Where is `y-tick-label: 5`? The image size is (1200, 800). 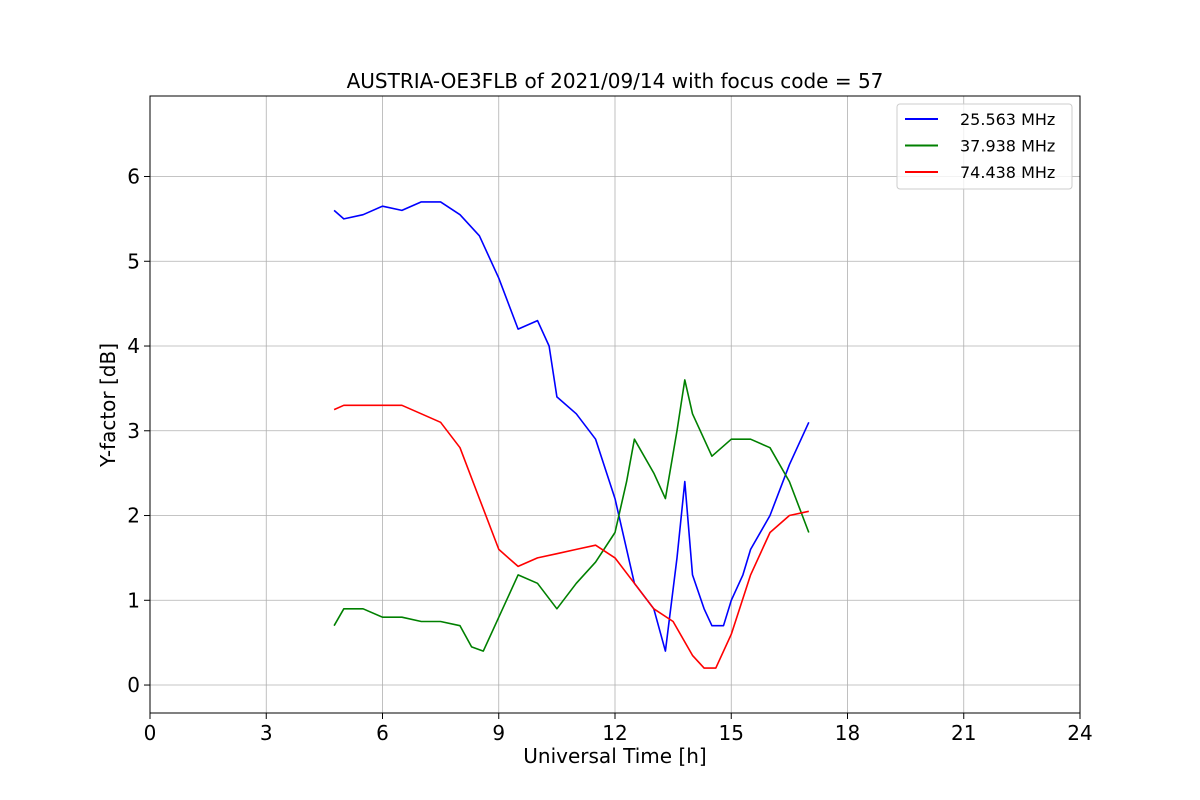
y-tick-label: 5 is located at coordinates (133, 261).